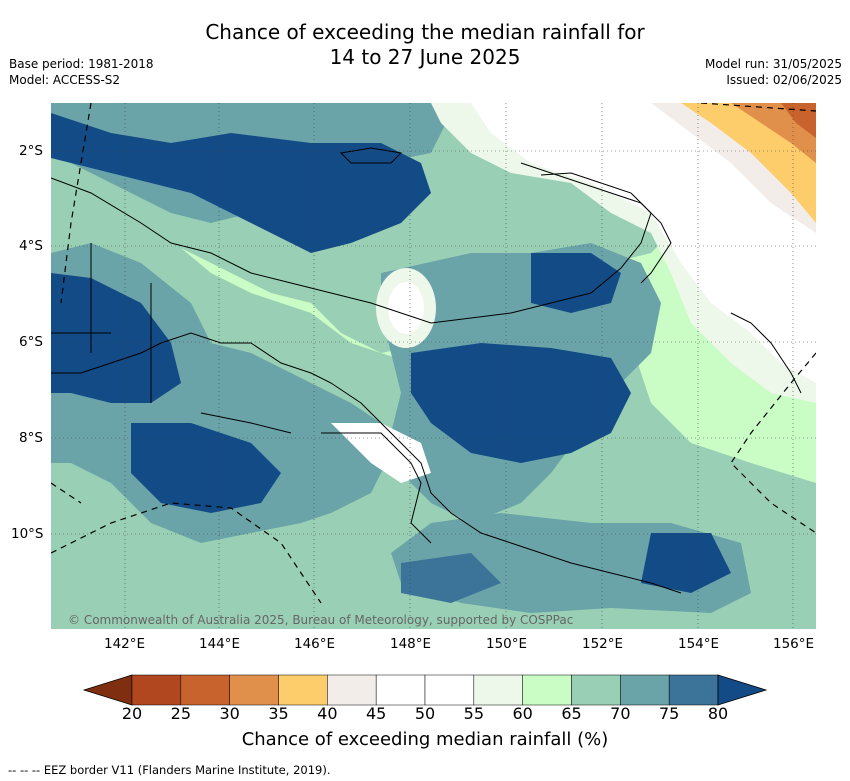 The height and width of the screenshot is (781, 850). I want to click on band-80-se, so click(686, 563).